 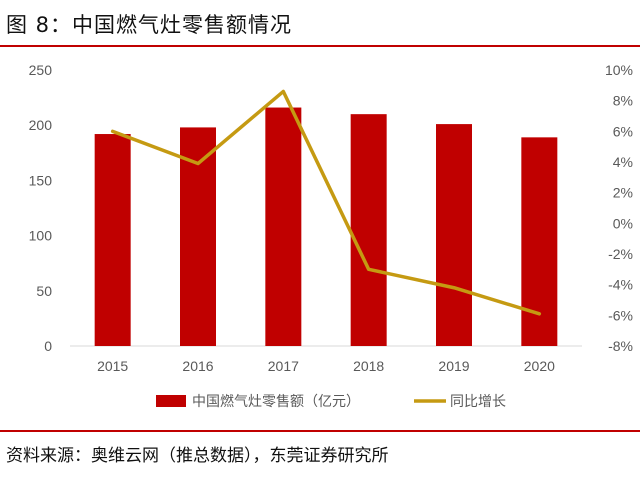 What do you see at coordinates (41, 208) in the screenshot?
I see `left-axis-ticks: 0 50 100 150 200 250` at bounding box center [41, 208].